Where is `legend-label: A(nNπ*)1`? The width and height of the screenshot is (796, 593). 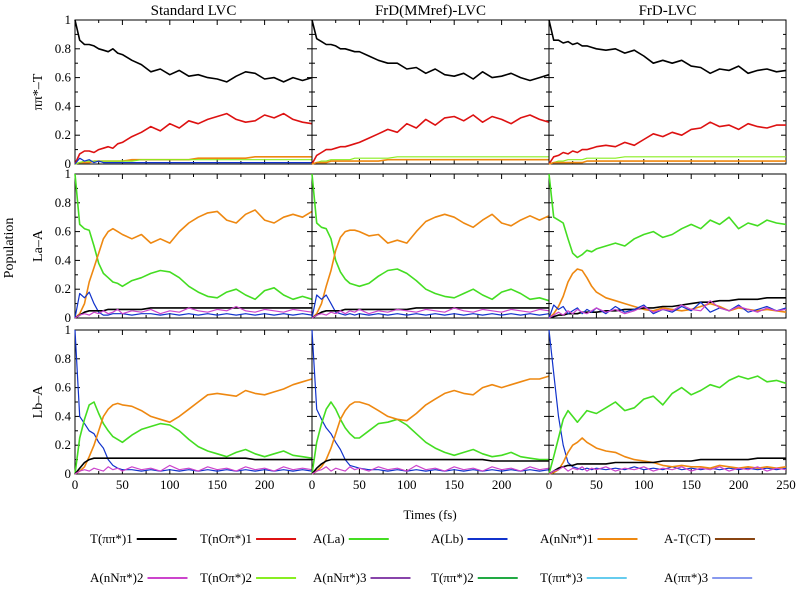
legend-label: A(nNπ*)1 is located at coordinates (567, 538).